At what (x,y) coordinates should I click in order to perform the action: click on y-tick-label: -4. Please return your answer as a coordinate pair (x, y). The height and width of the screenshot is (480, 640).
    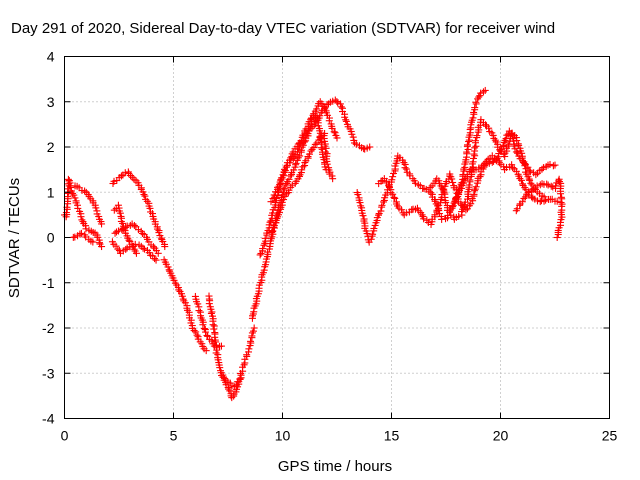
    Looking at the image, I should click on (48, 419).